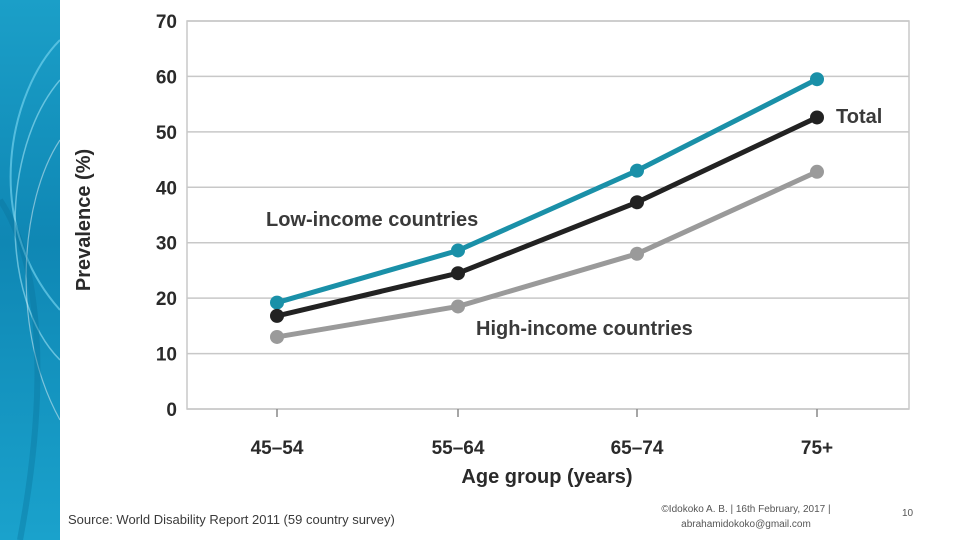 This screenshot has height=540, width=960. What do you see at coordinates (546, 477) in the screenshot?
I see `x-axis-title: Age group (years)` at bounding box center [546, 477].